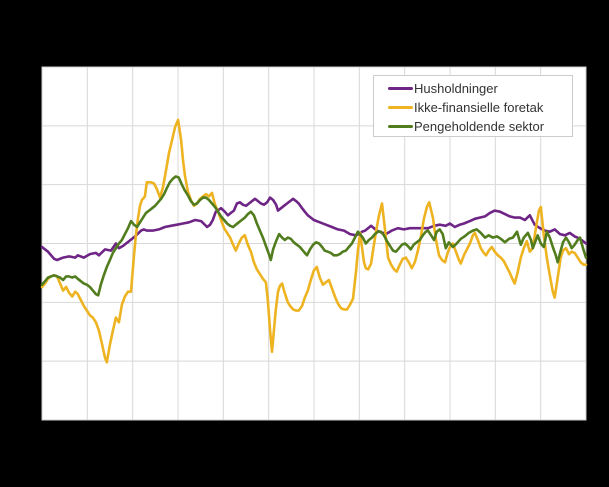  I want to click on legend-item-pengeholdende-sektor: Pengeholdende sektor, so click(473, 126).